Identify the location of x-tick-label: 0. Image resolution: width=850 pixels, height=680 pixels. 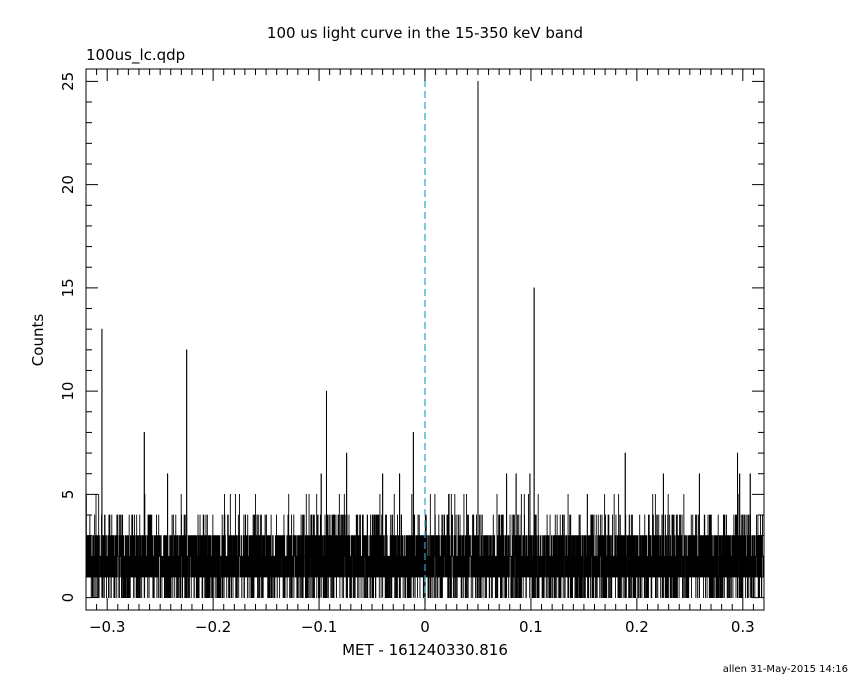
(425, 627).